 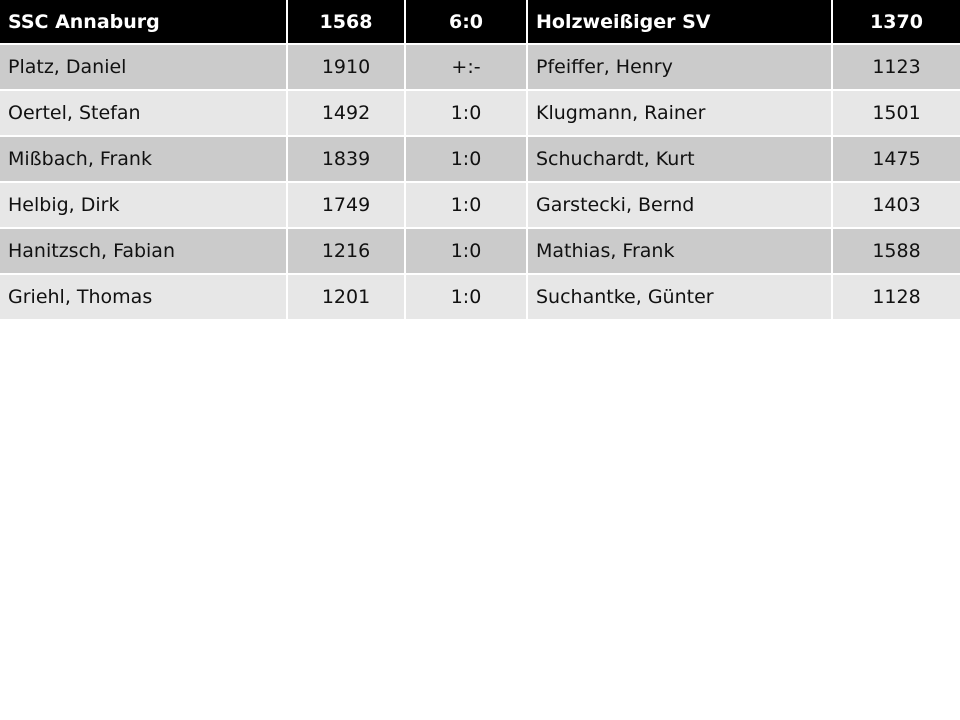 I want to click on home-rating: 1839, so click(x=346, y=159).